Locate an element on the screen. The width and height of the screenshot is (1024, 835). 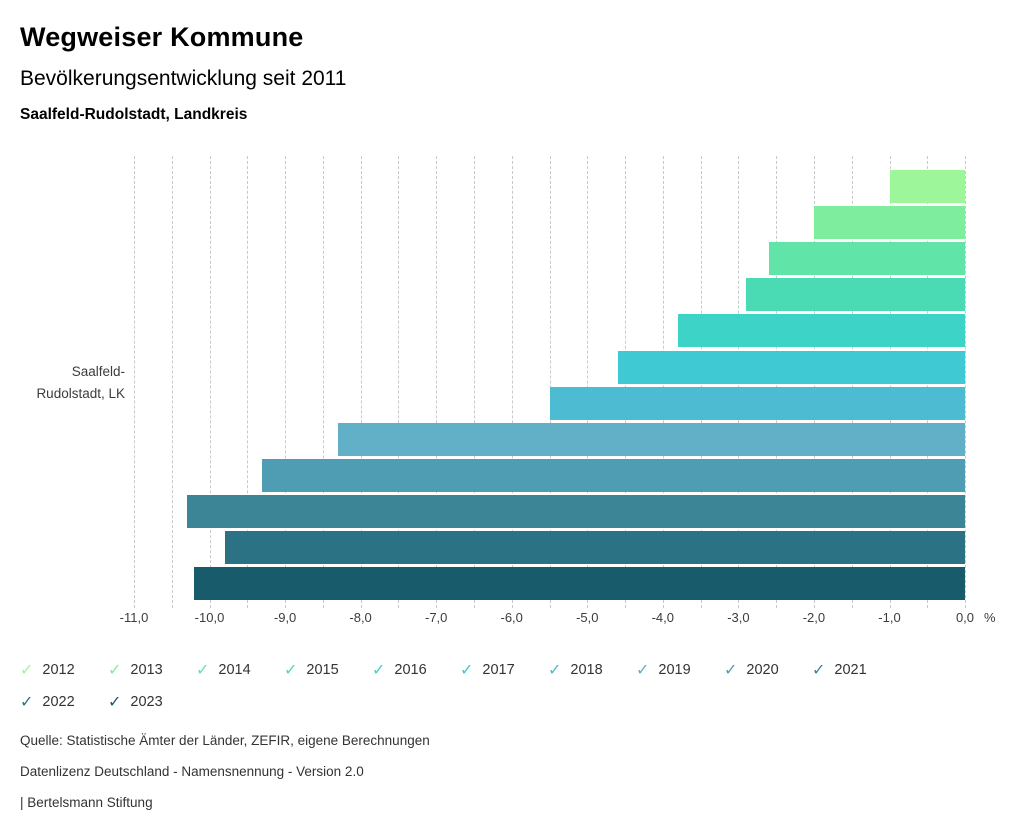
axis-unit-label: % is located at coordinates (990, 617).